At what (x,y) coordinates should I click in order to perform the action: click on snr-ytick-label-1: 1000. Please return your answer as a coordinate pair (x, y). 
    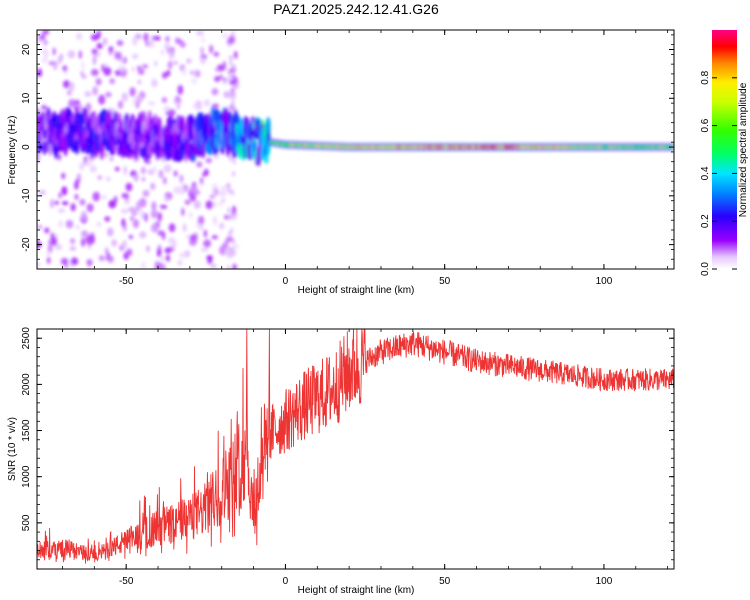
    Looking at the image, I should click on (26, 476).